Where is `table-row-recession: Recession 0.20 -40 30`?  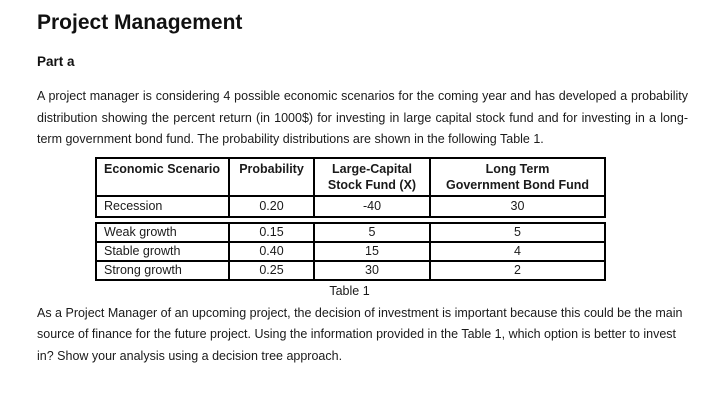 table-row-recession: Recession 0.20 -40 30 is located at coordinates (350, 206).